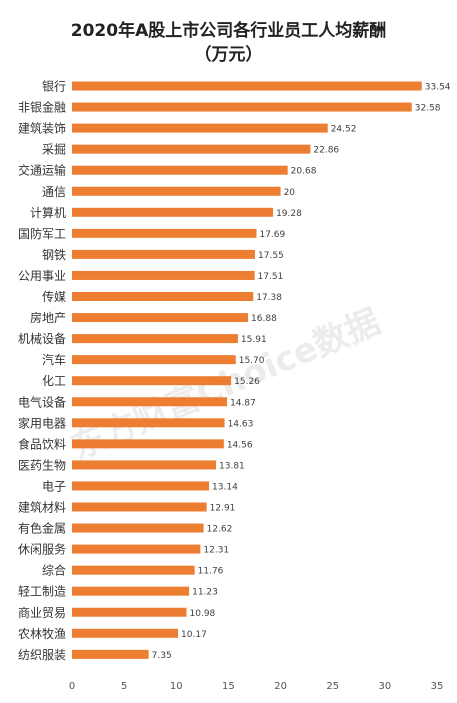 Image resolution: width=457 pixels, height=703 pixels. Describe the element at coordinates (211, 572) in the screenshot. I see `data-label: 11.76` at that location.